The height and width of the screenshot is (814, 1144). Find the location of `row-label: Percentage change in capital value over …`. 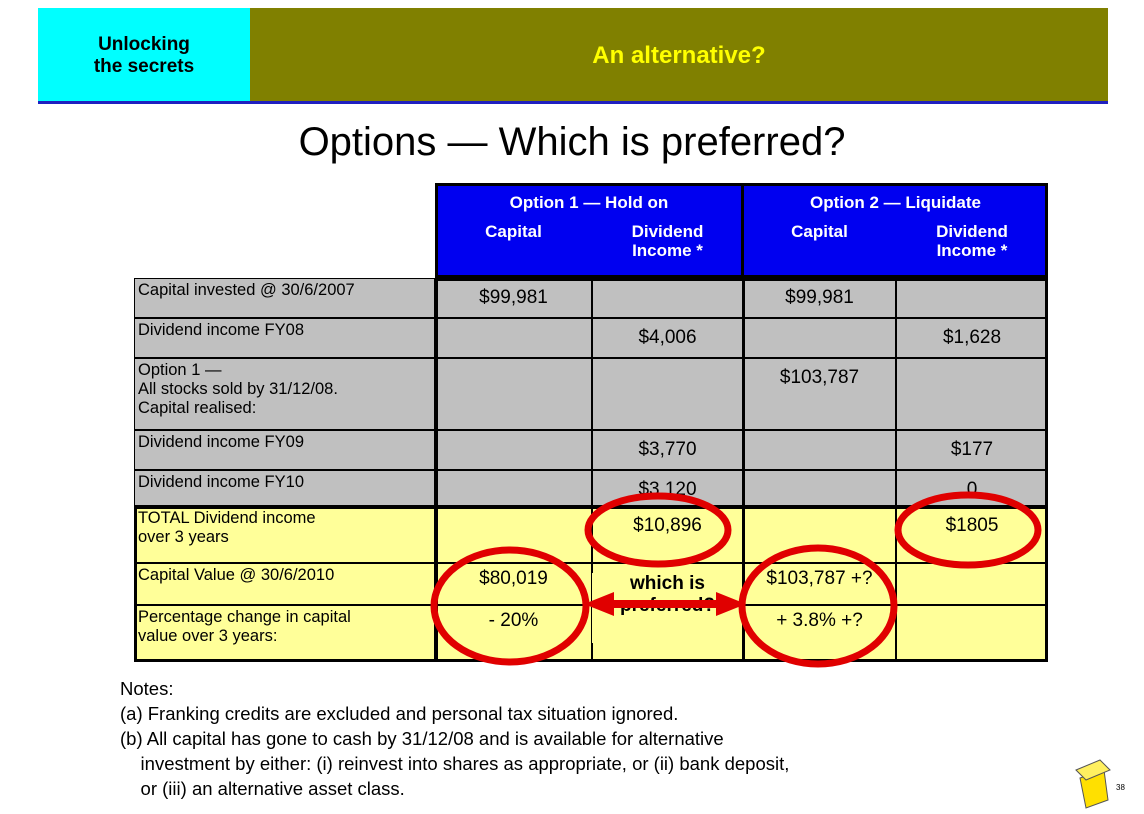

row-label: Percentage change in capital value over … is located at coordinates (284, 633).